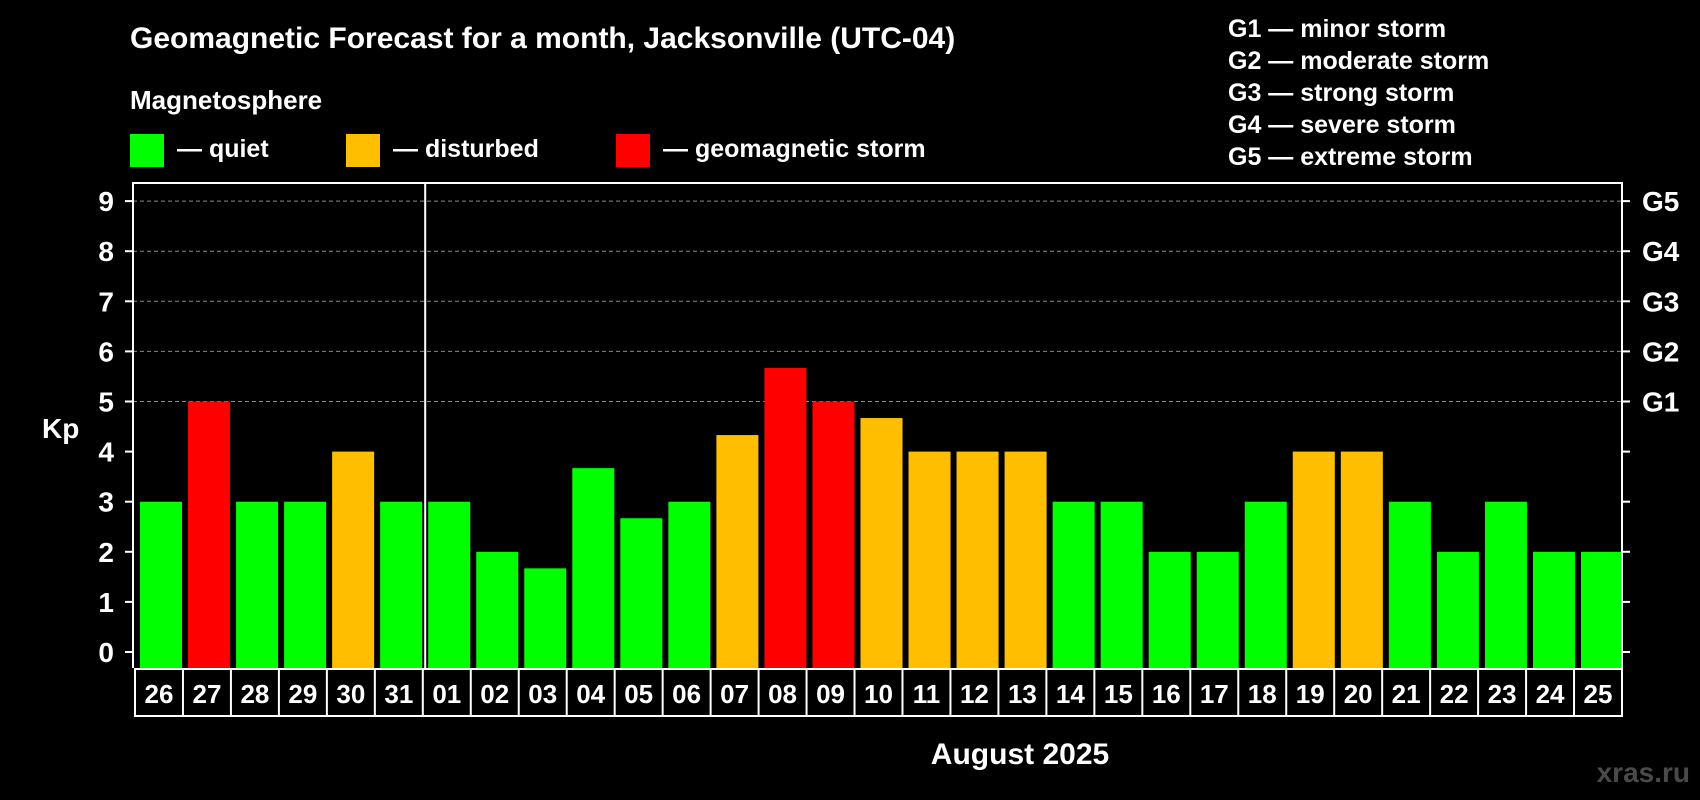 This screenshot has height=800, width=1700. Describe the element at coordinates (830, 694) in the screenshot. I see `day-label-09: 09` at that location.